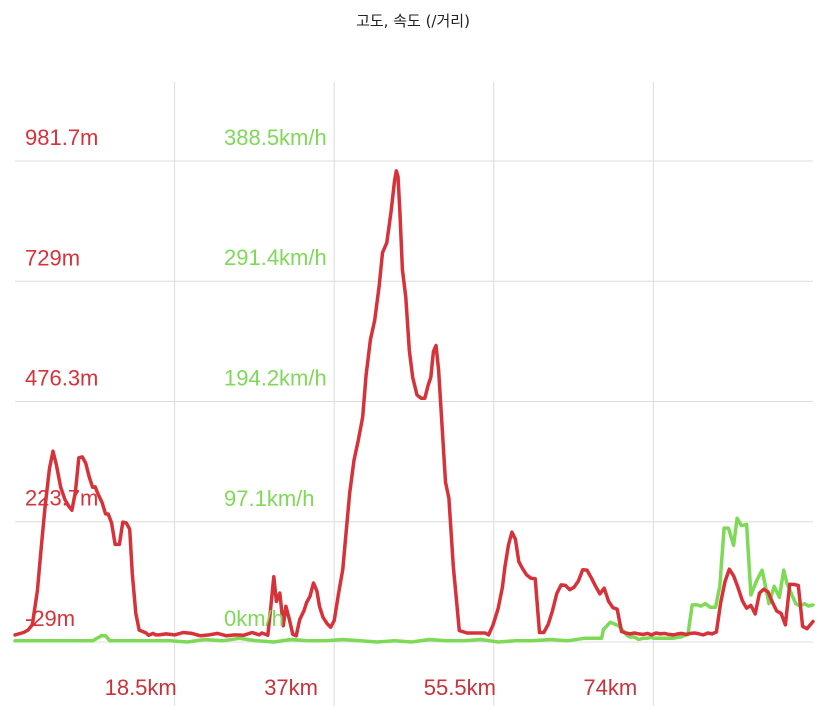  Describe the element at coordinates (61, 498) in the screenshot. I see `y-tick-label-0-1: 223.7m` at that location.